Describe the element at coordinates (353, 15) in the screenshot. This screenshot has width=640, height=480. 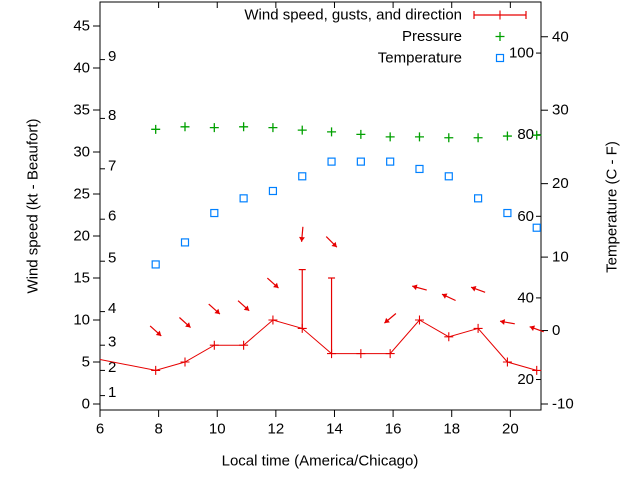
I see `legend-label: Wind speed, gusts, and direction` at that location.